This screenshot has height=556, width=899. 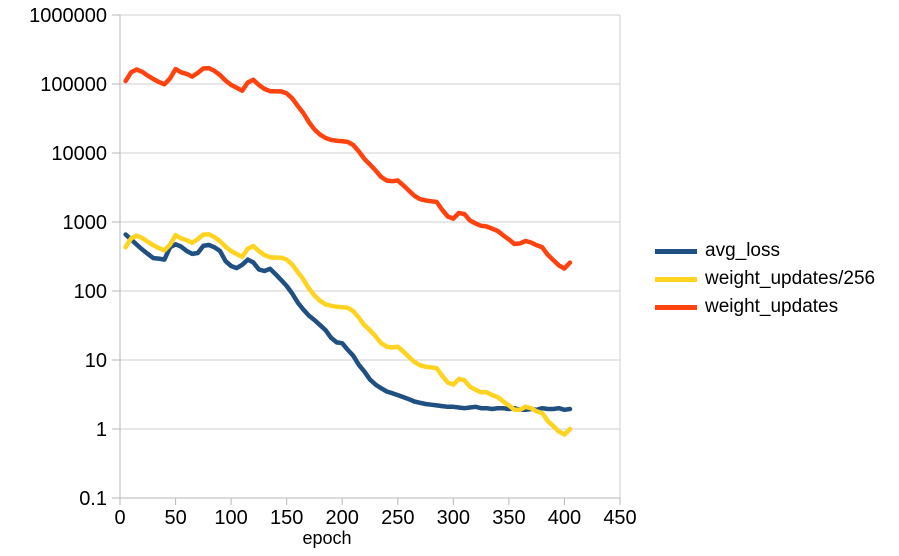 What do you see at coordinates (119, 518) in the screenshot?
I see `x-tick-label: 0` at bounding box center [119, 518].